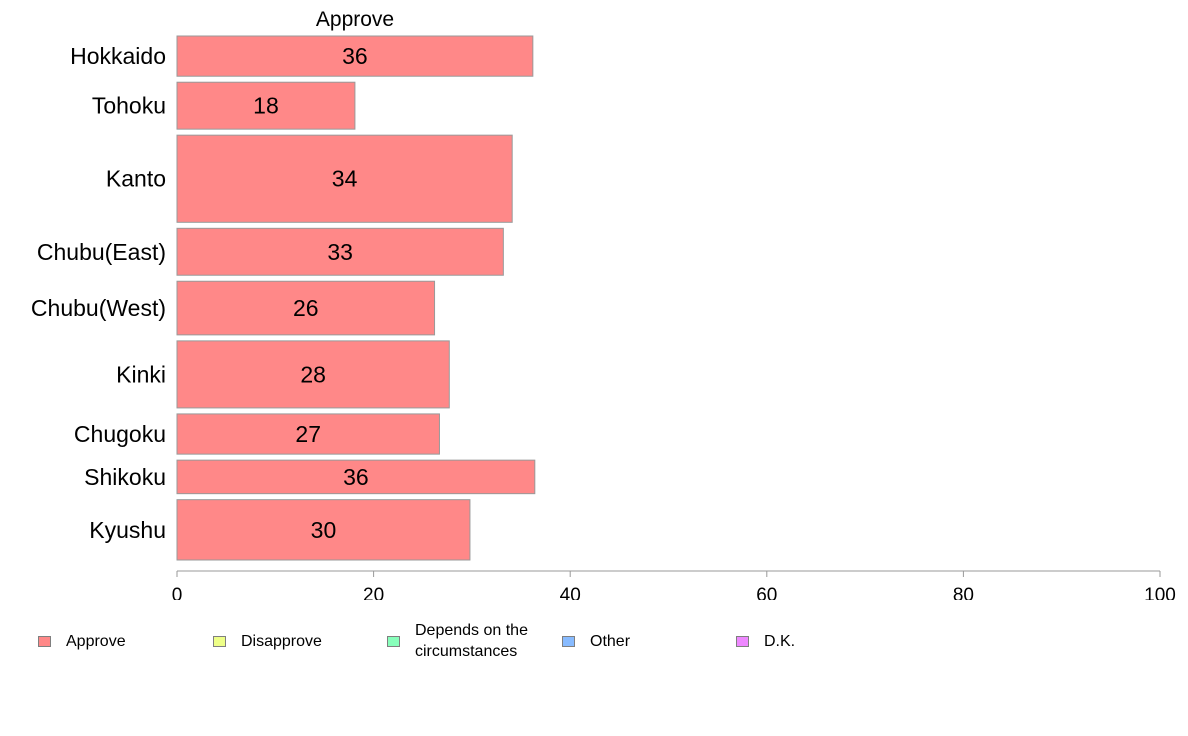 The image size is (1188, 736). I want to click on bar-value-label: 34, so click(345, 179).